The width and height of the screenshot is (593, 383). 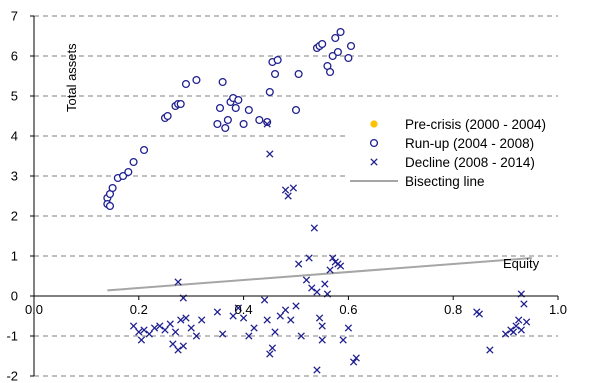 What do you see at coordinates (12, 376) in the screenshot?
I see `y-tick-label: -2` at bounding box center [12, 376].